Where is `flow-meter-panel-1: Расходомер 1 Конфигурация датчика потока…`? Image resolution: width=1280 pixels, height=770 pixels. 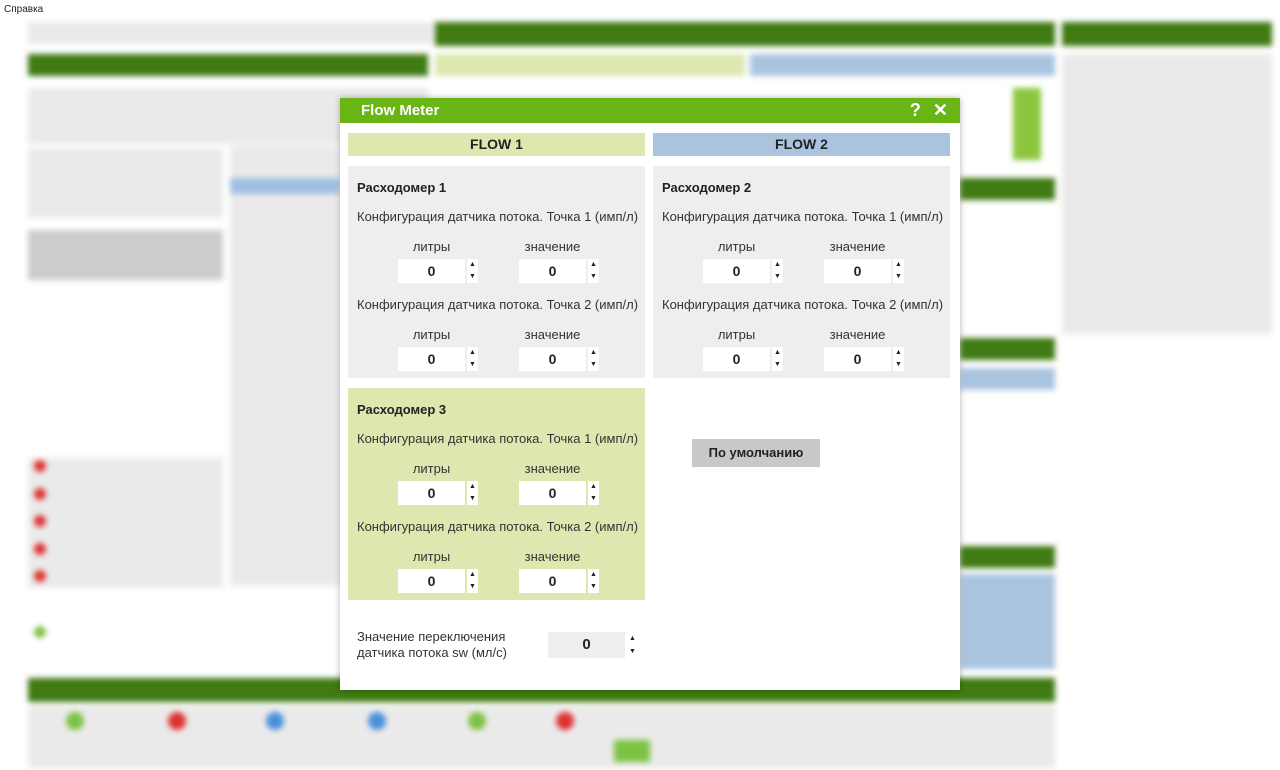
flow-meter-panel-1: Расходомер 1 Конфигурация датчика потока… is located at coordinates (496, 272).